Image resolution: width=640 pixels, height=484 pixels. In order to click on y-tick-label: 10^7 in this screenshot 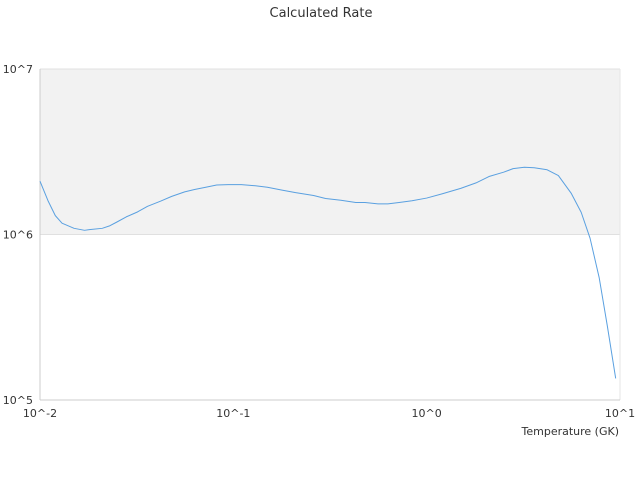, I will do `click(18, 69)`.